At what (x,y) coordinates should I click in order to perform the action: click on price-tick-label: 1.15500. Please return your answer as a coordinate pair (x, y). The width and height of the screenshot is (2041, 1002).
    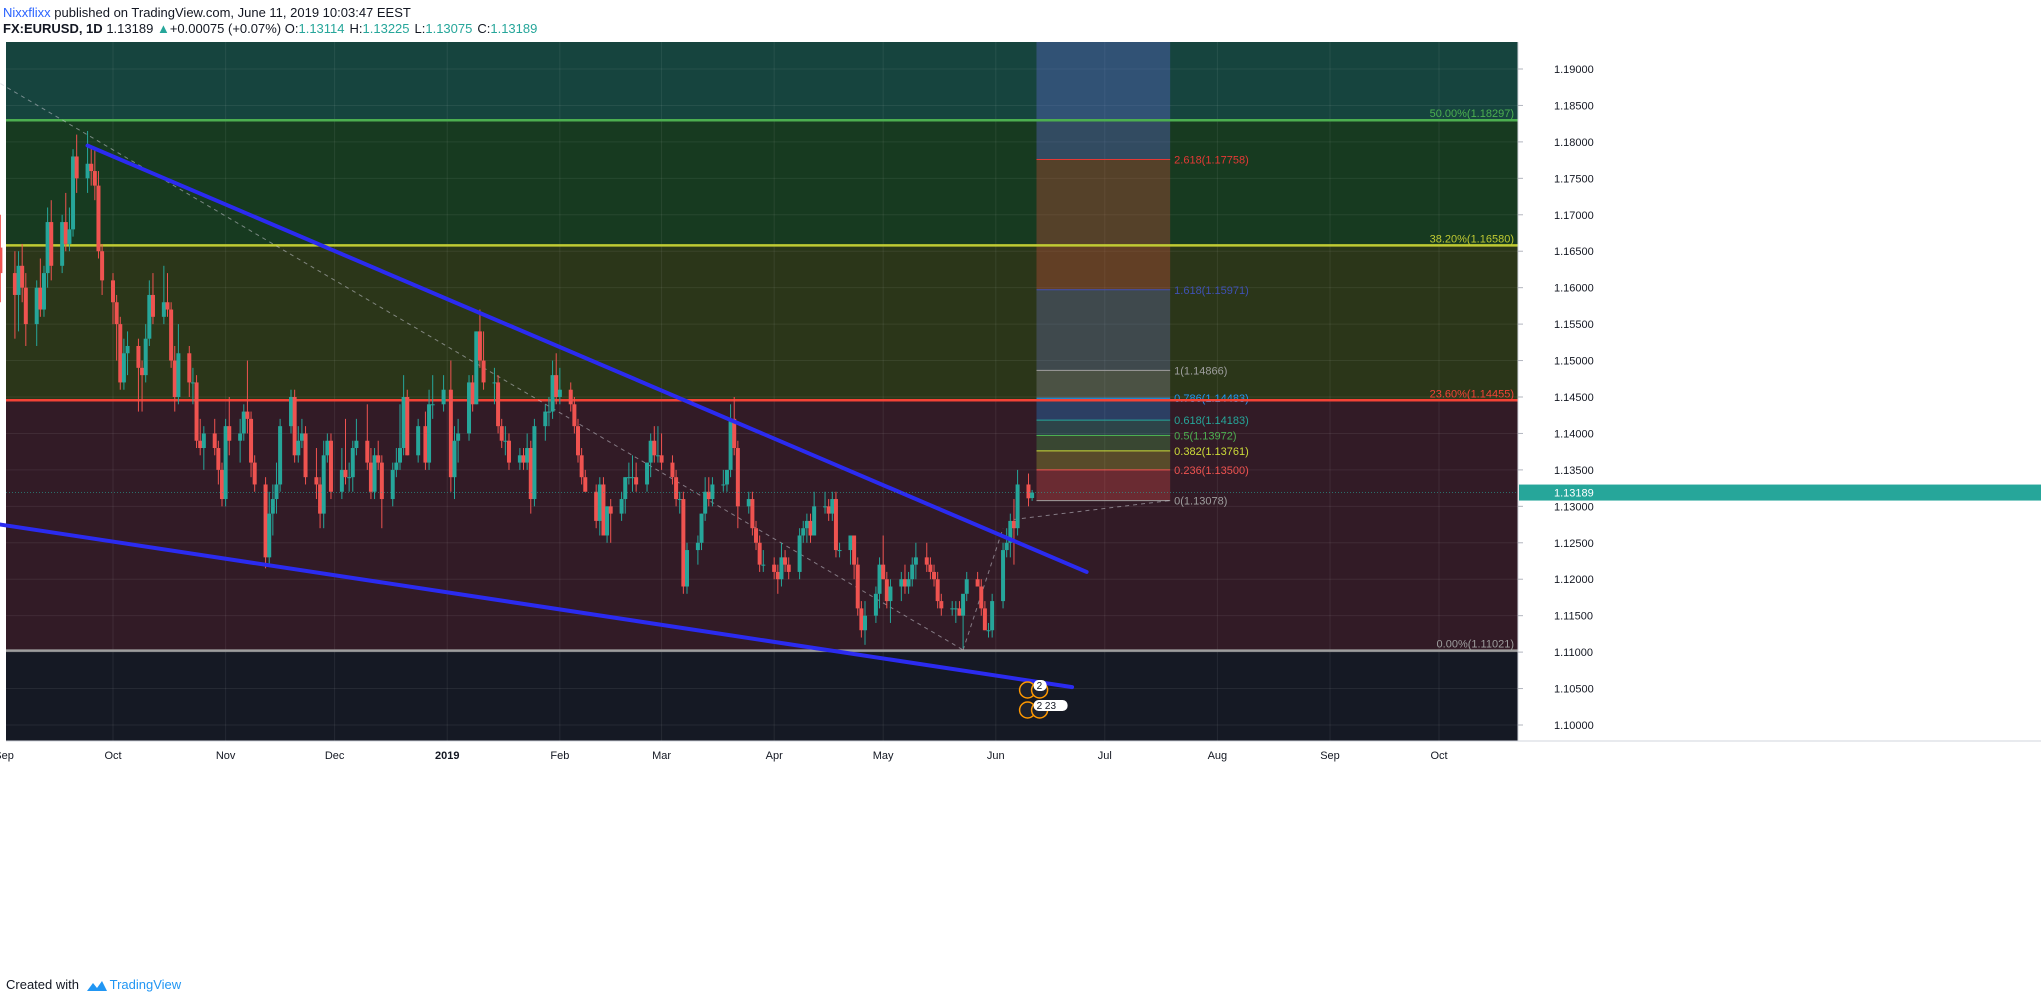
    Looking at the image, I should click on (1574, 325).